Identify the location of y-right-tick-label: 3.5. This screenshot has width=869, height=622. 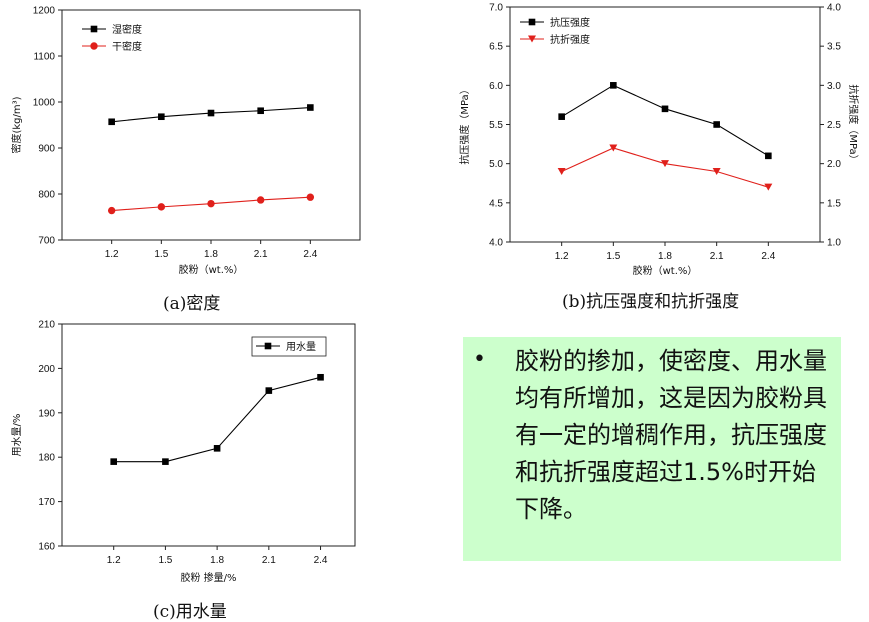
(834, 47).